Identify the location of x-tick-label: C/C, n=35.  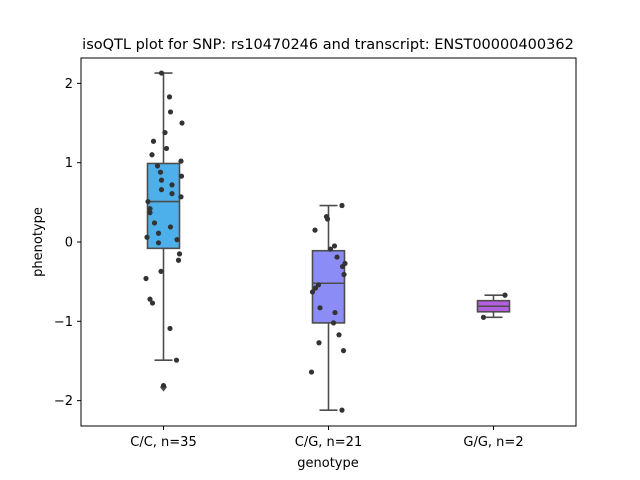
(163, 442).